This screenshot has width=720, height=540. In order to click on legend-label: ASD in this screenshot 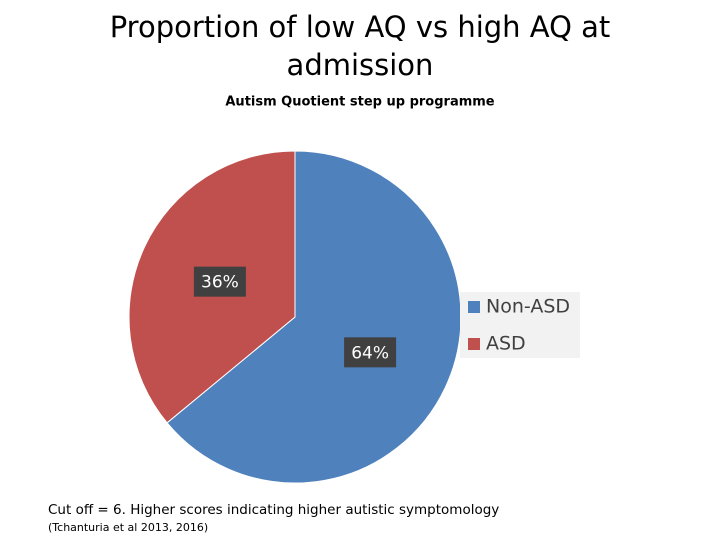, I will do `click(506, 344)`.